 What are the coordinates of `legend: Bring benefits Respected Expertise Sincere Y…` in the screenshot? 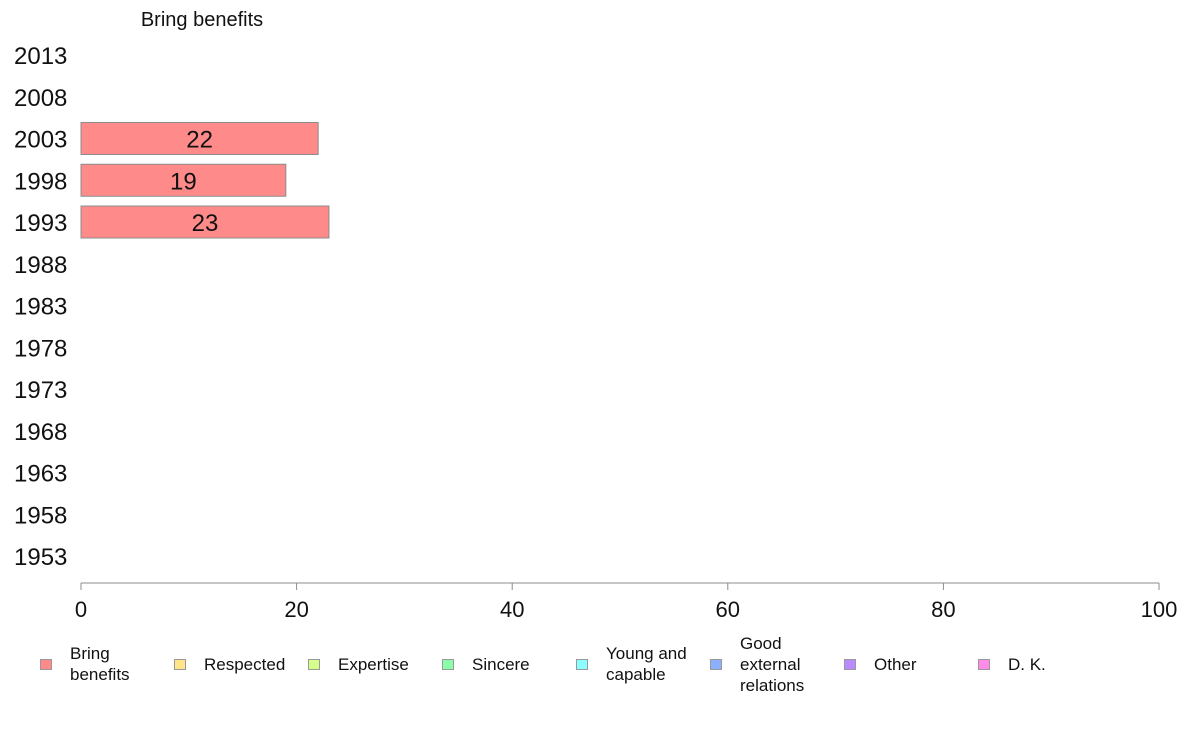 It's located at (594, 670).